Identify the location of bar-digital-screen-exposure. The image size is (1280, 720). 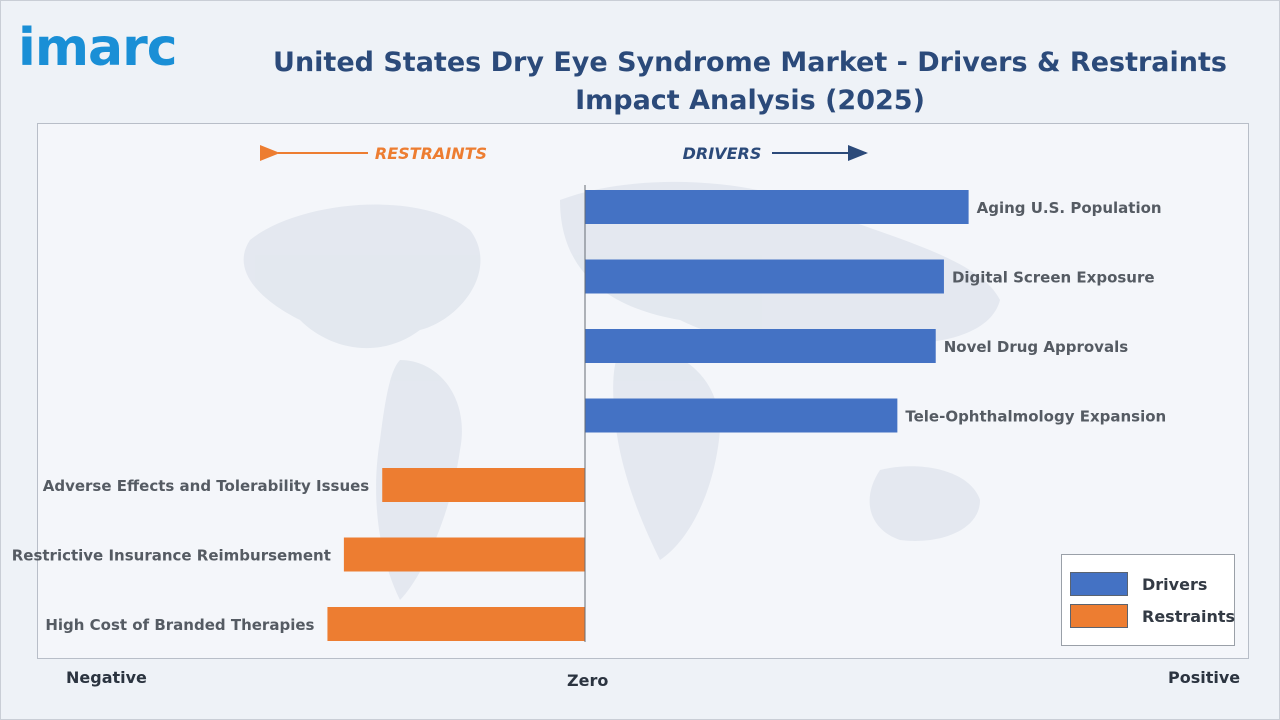
(764, 276).